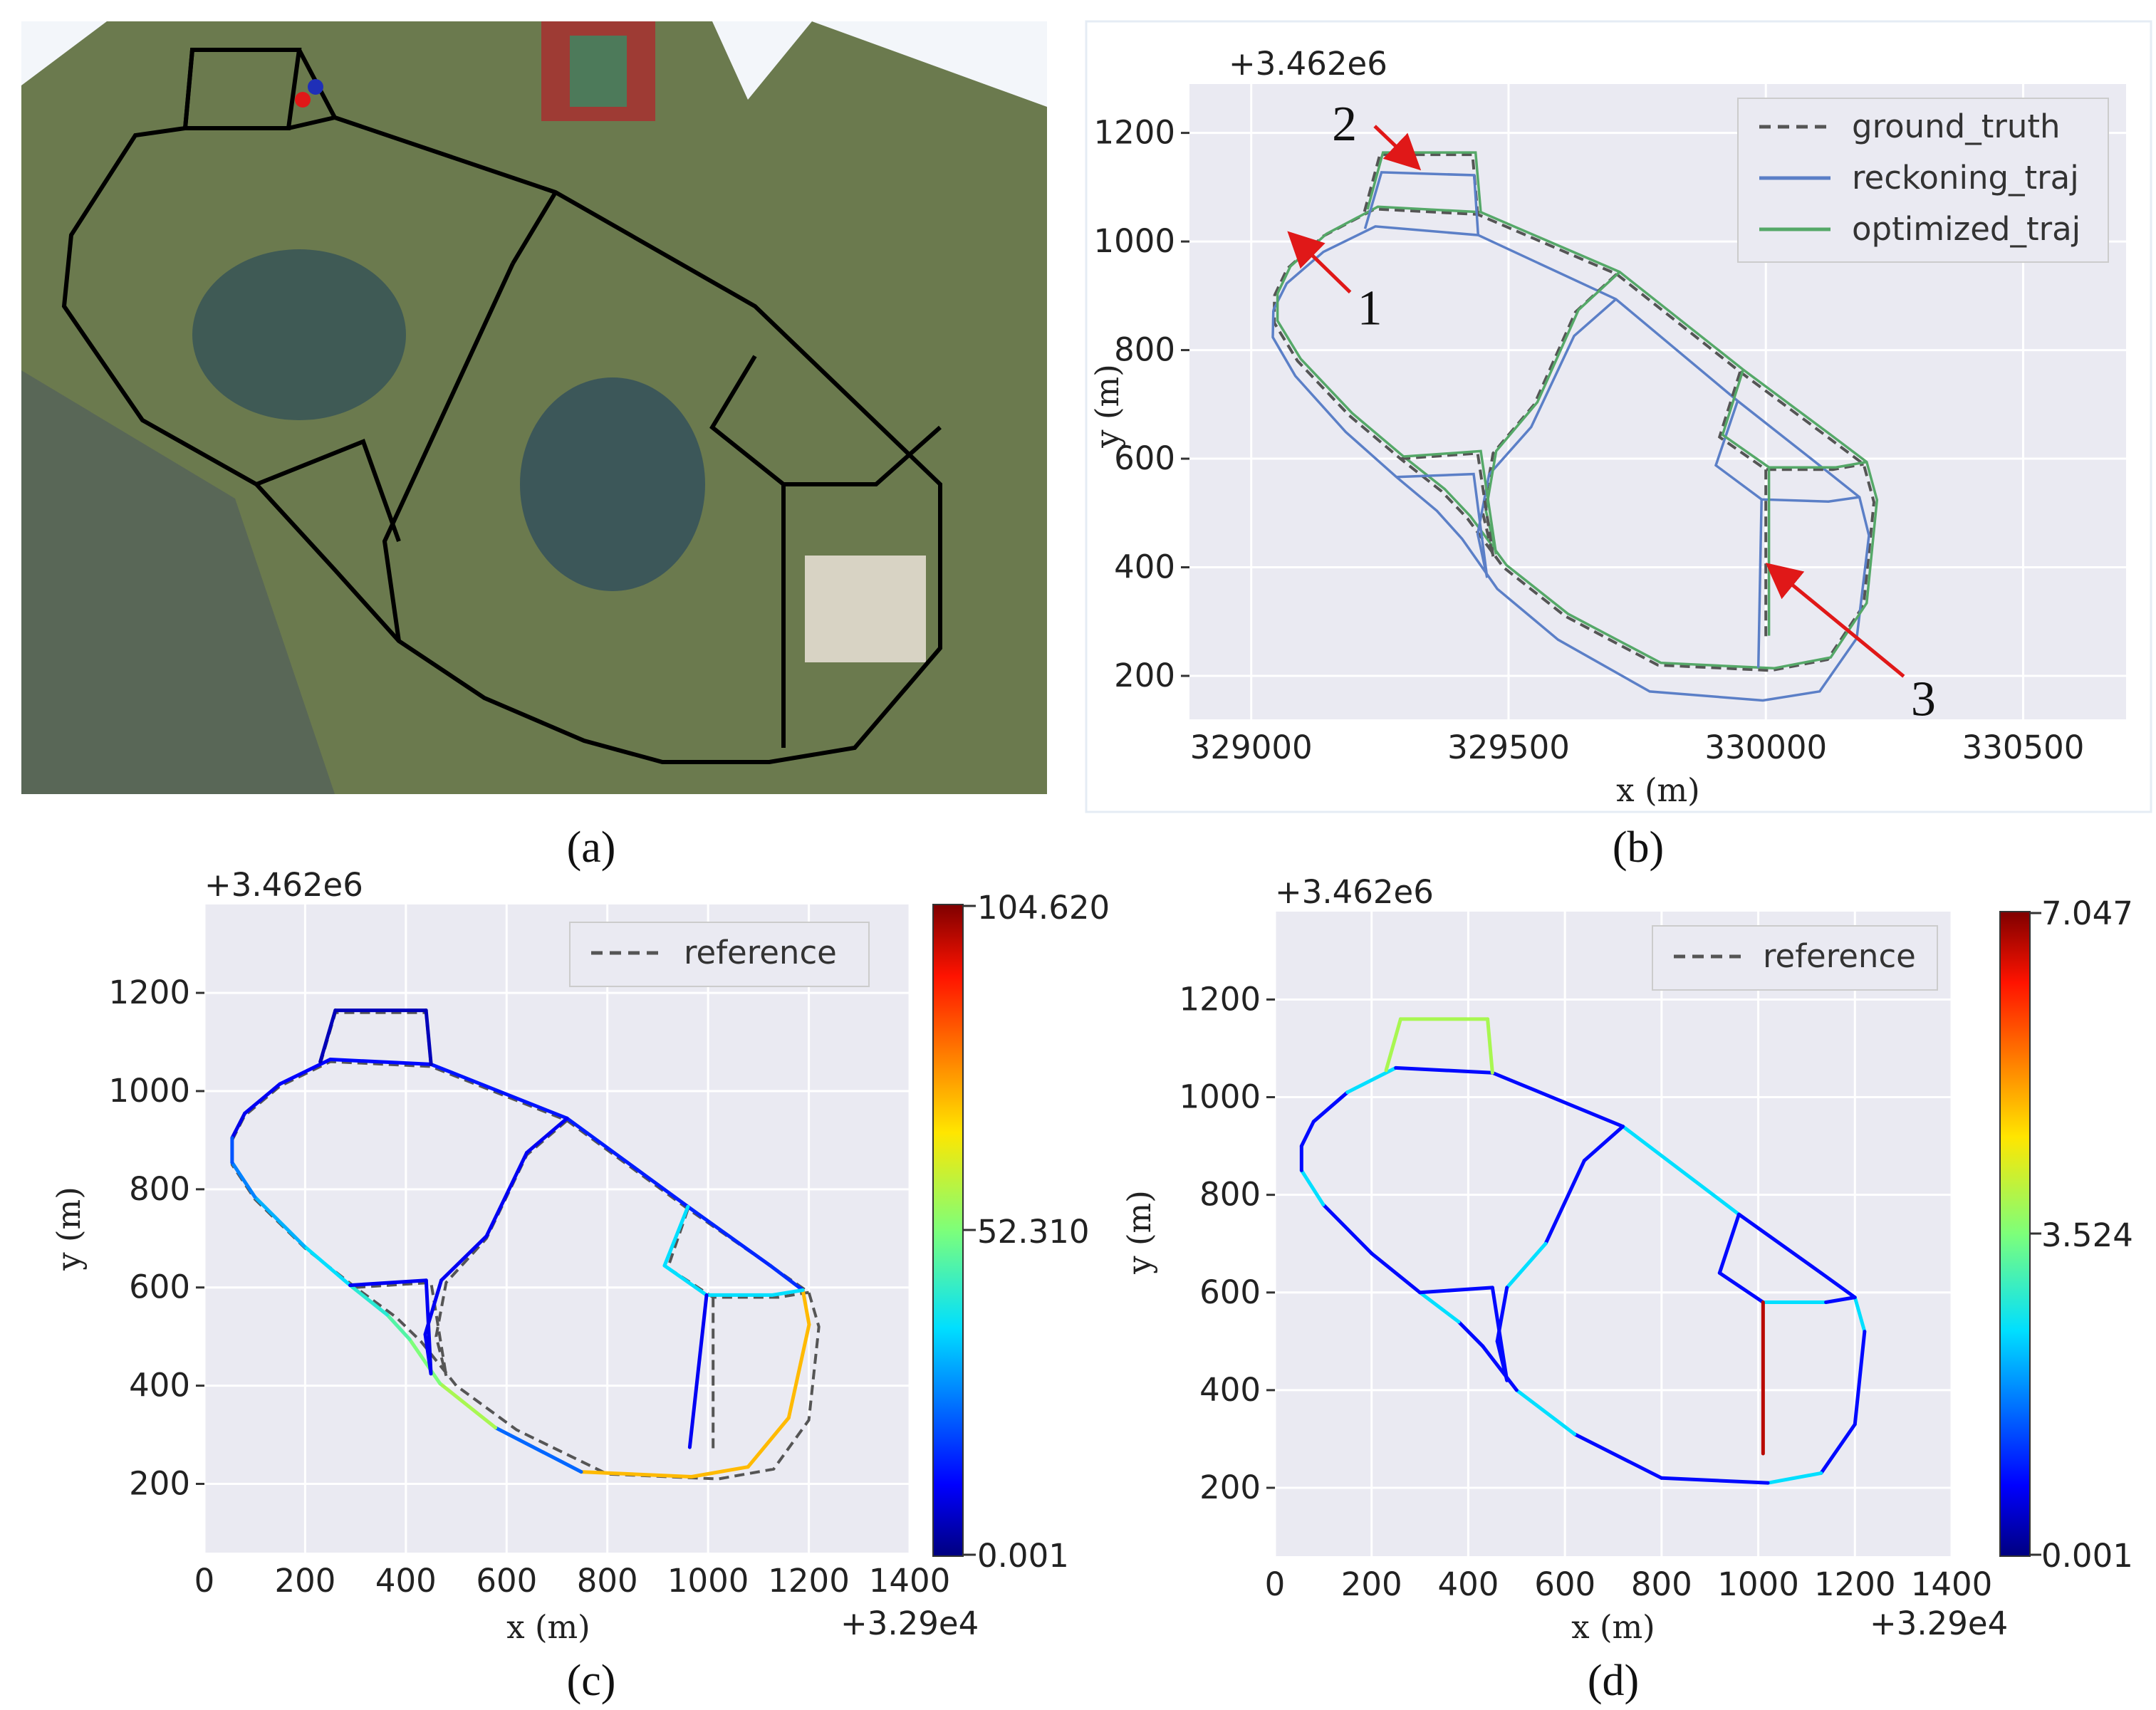 The image size is (2156, 1710). I want to click on plot-area, so click(1613, 1234).